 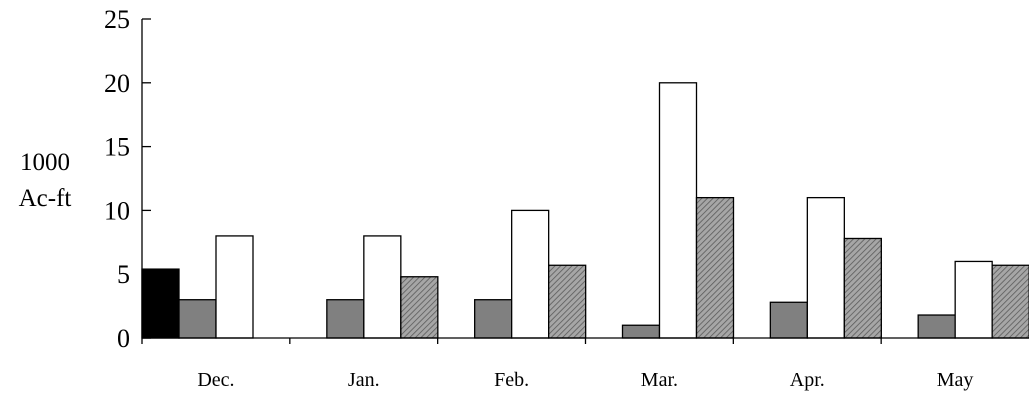 I want to click on x-tick-label: Dec., so click(x=215, y=380).